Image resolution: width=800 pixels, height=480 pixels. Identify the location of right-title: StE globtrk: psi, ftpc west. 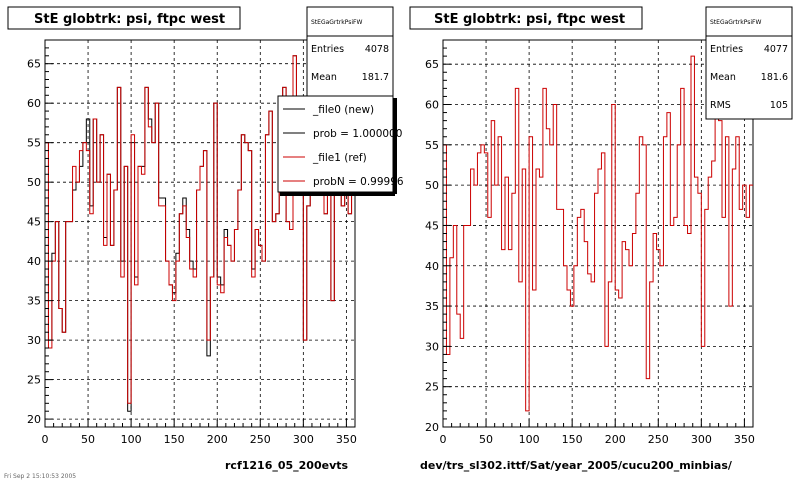
(529, 19).